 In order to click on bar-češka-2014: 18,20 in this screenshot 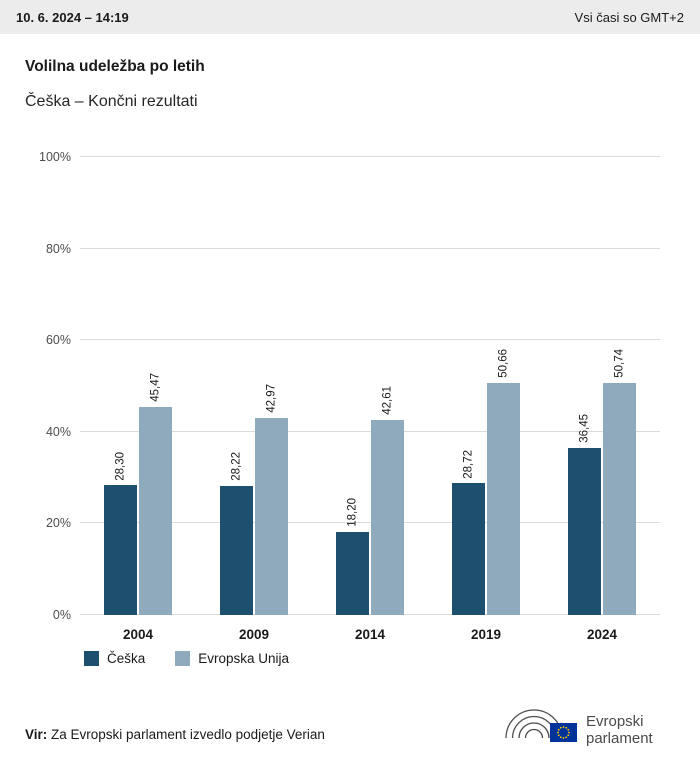, I will do `click(352, 556)`.